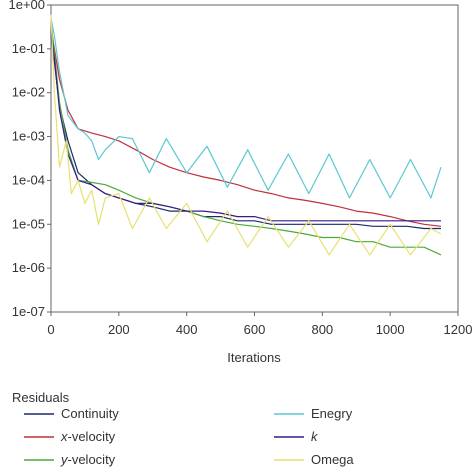 The width and height of the screenshot is (474, 474). What do you see at coordinates (28, 223) in the screenshot?
I see `y-tick-label: 1e-05` at bounding box center [28, 223].